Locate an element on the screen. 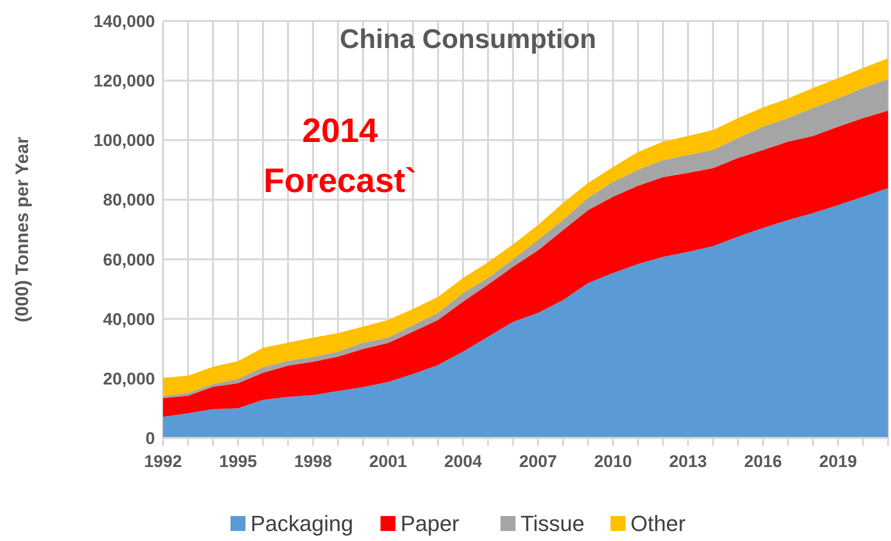 The height and width of the screenshot is (541, 891). legend-label: Tissue is located at coordinates (552, 523).